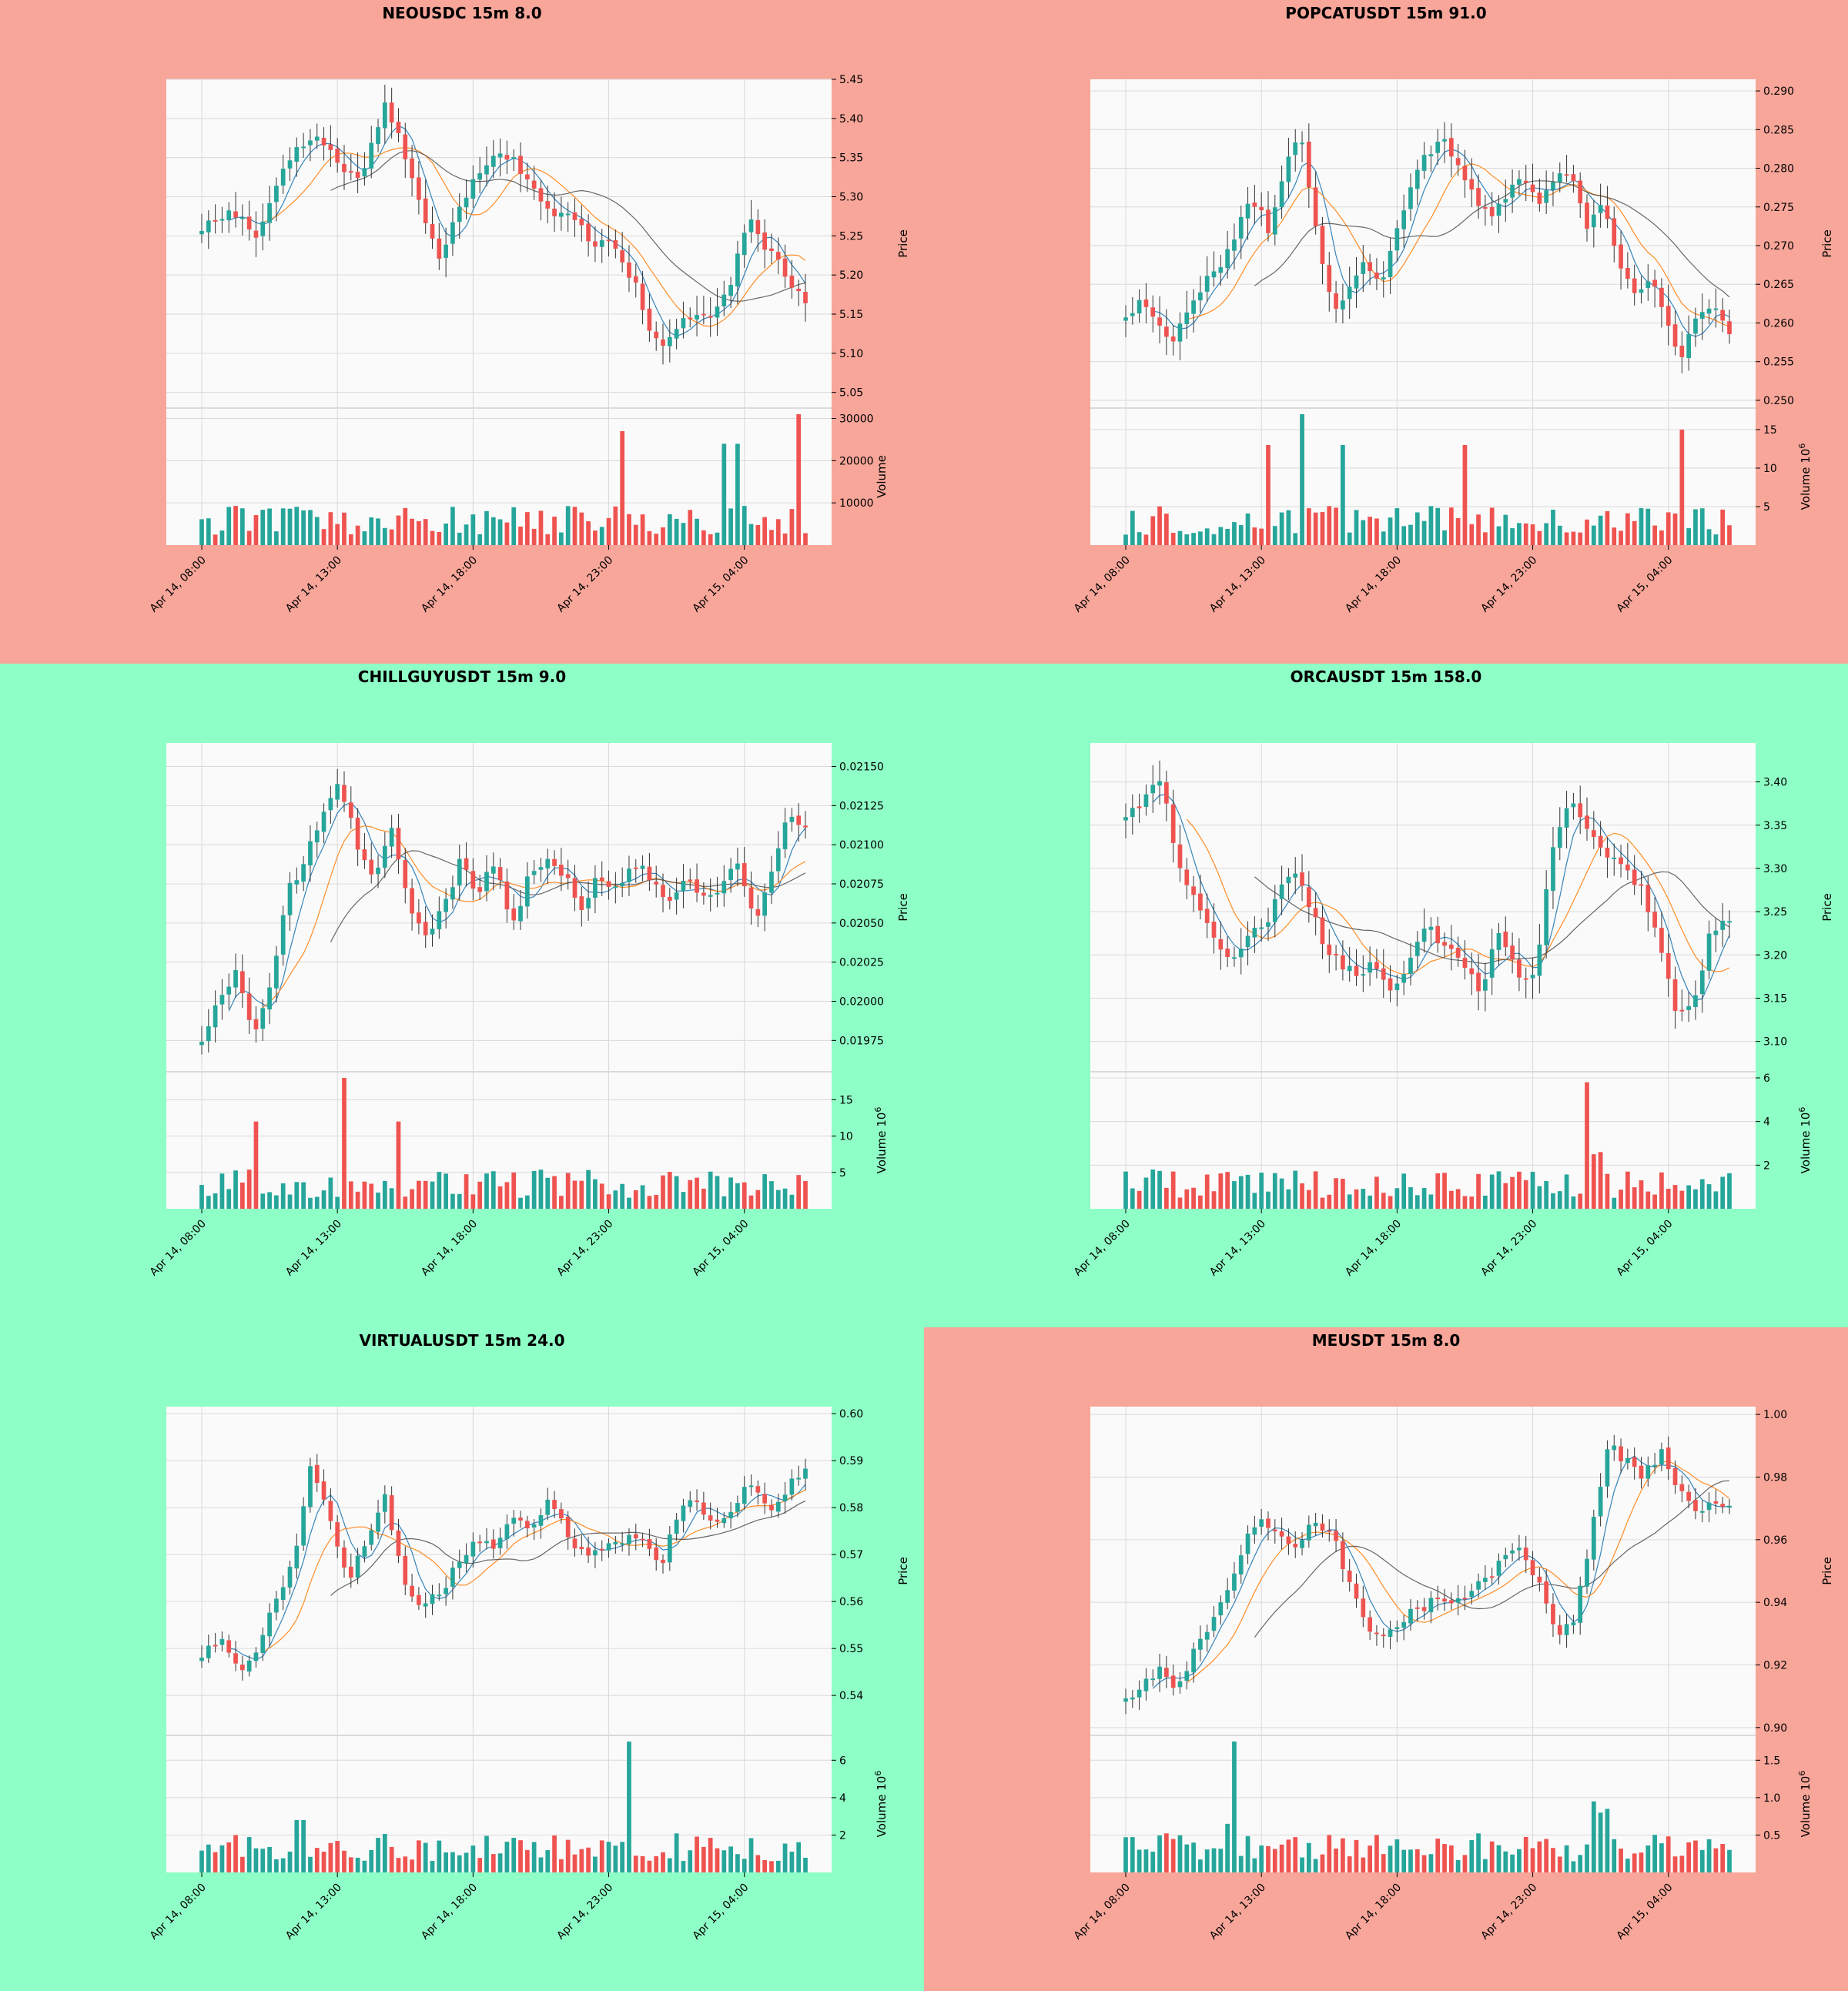 Image resolution: width=1848 pixels, height=1991 pixels. What do you see at coordinates (1778, 401) in the screenshot?
I see `price-tick-label: 0.250` at bounding box center [1778, 401].